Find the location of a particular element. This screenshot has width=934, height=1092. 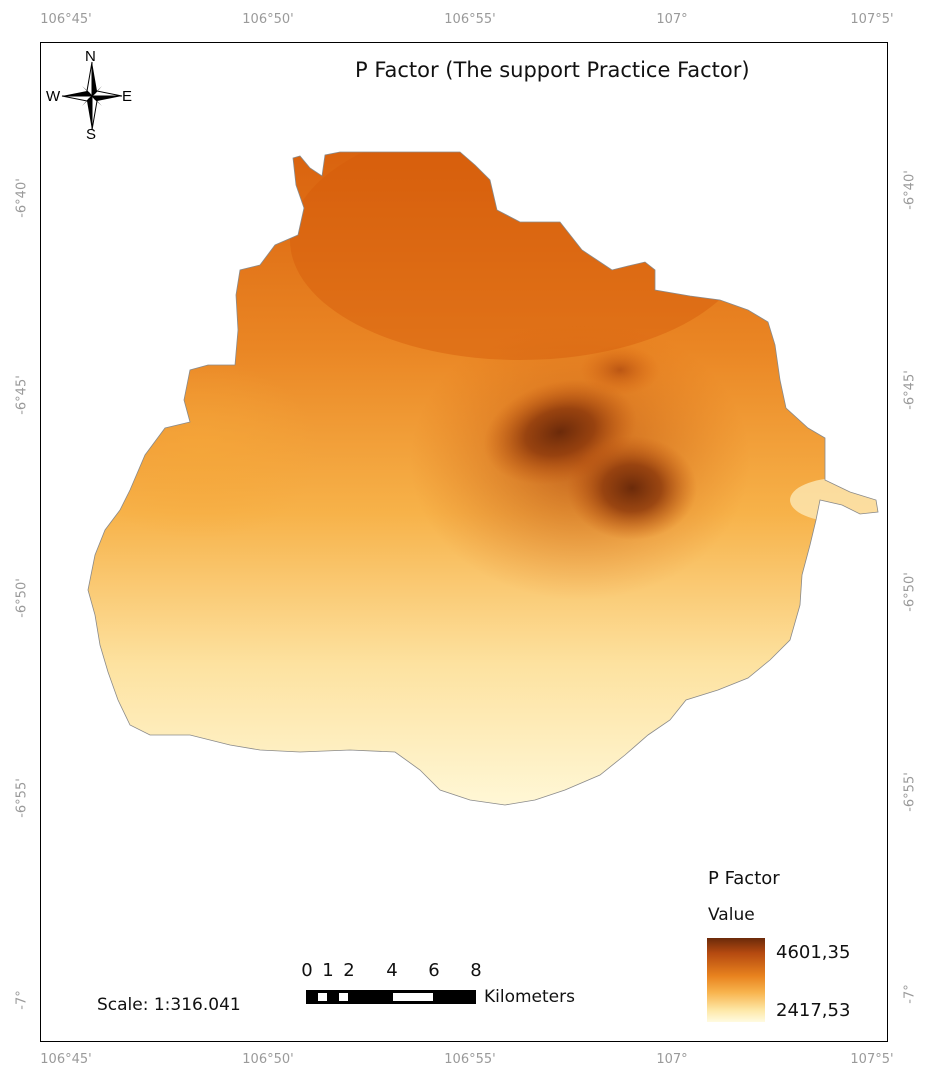

compass-n: N is located at coordinates (90, 56).